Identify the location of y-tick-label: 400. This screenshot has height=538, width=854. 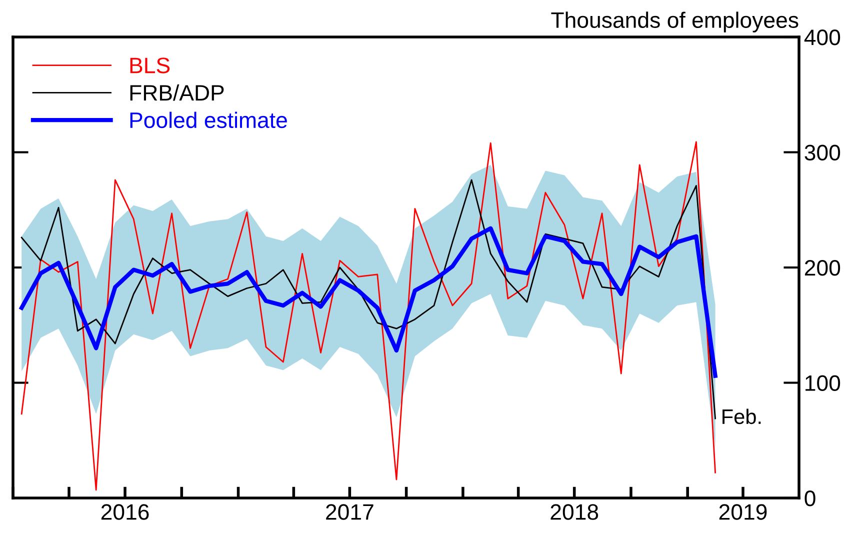
(822, 38).